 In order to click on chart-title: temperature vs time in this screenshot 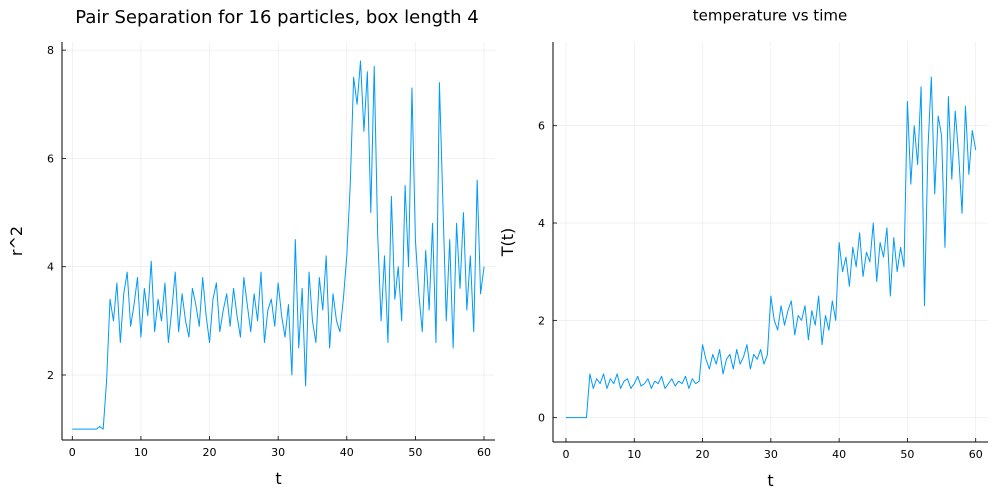, I will do `click(770, 16)`.